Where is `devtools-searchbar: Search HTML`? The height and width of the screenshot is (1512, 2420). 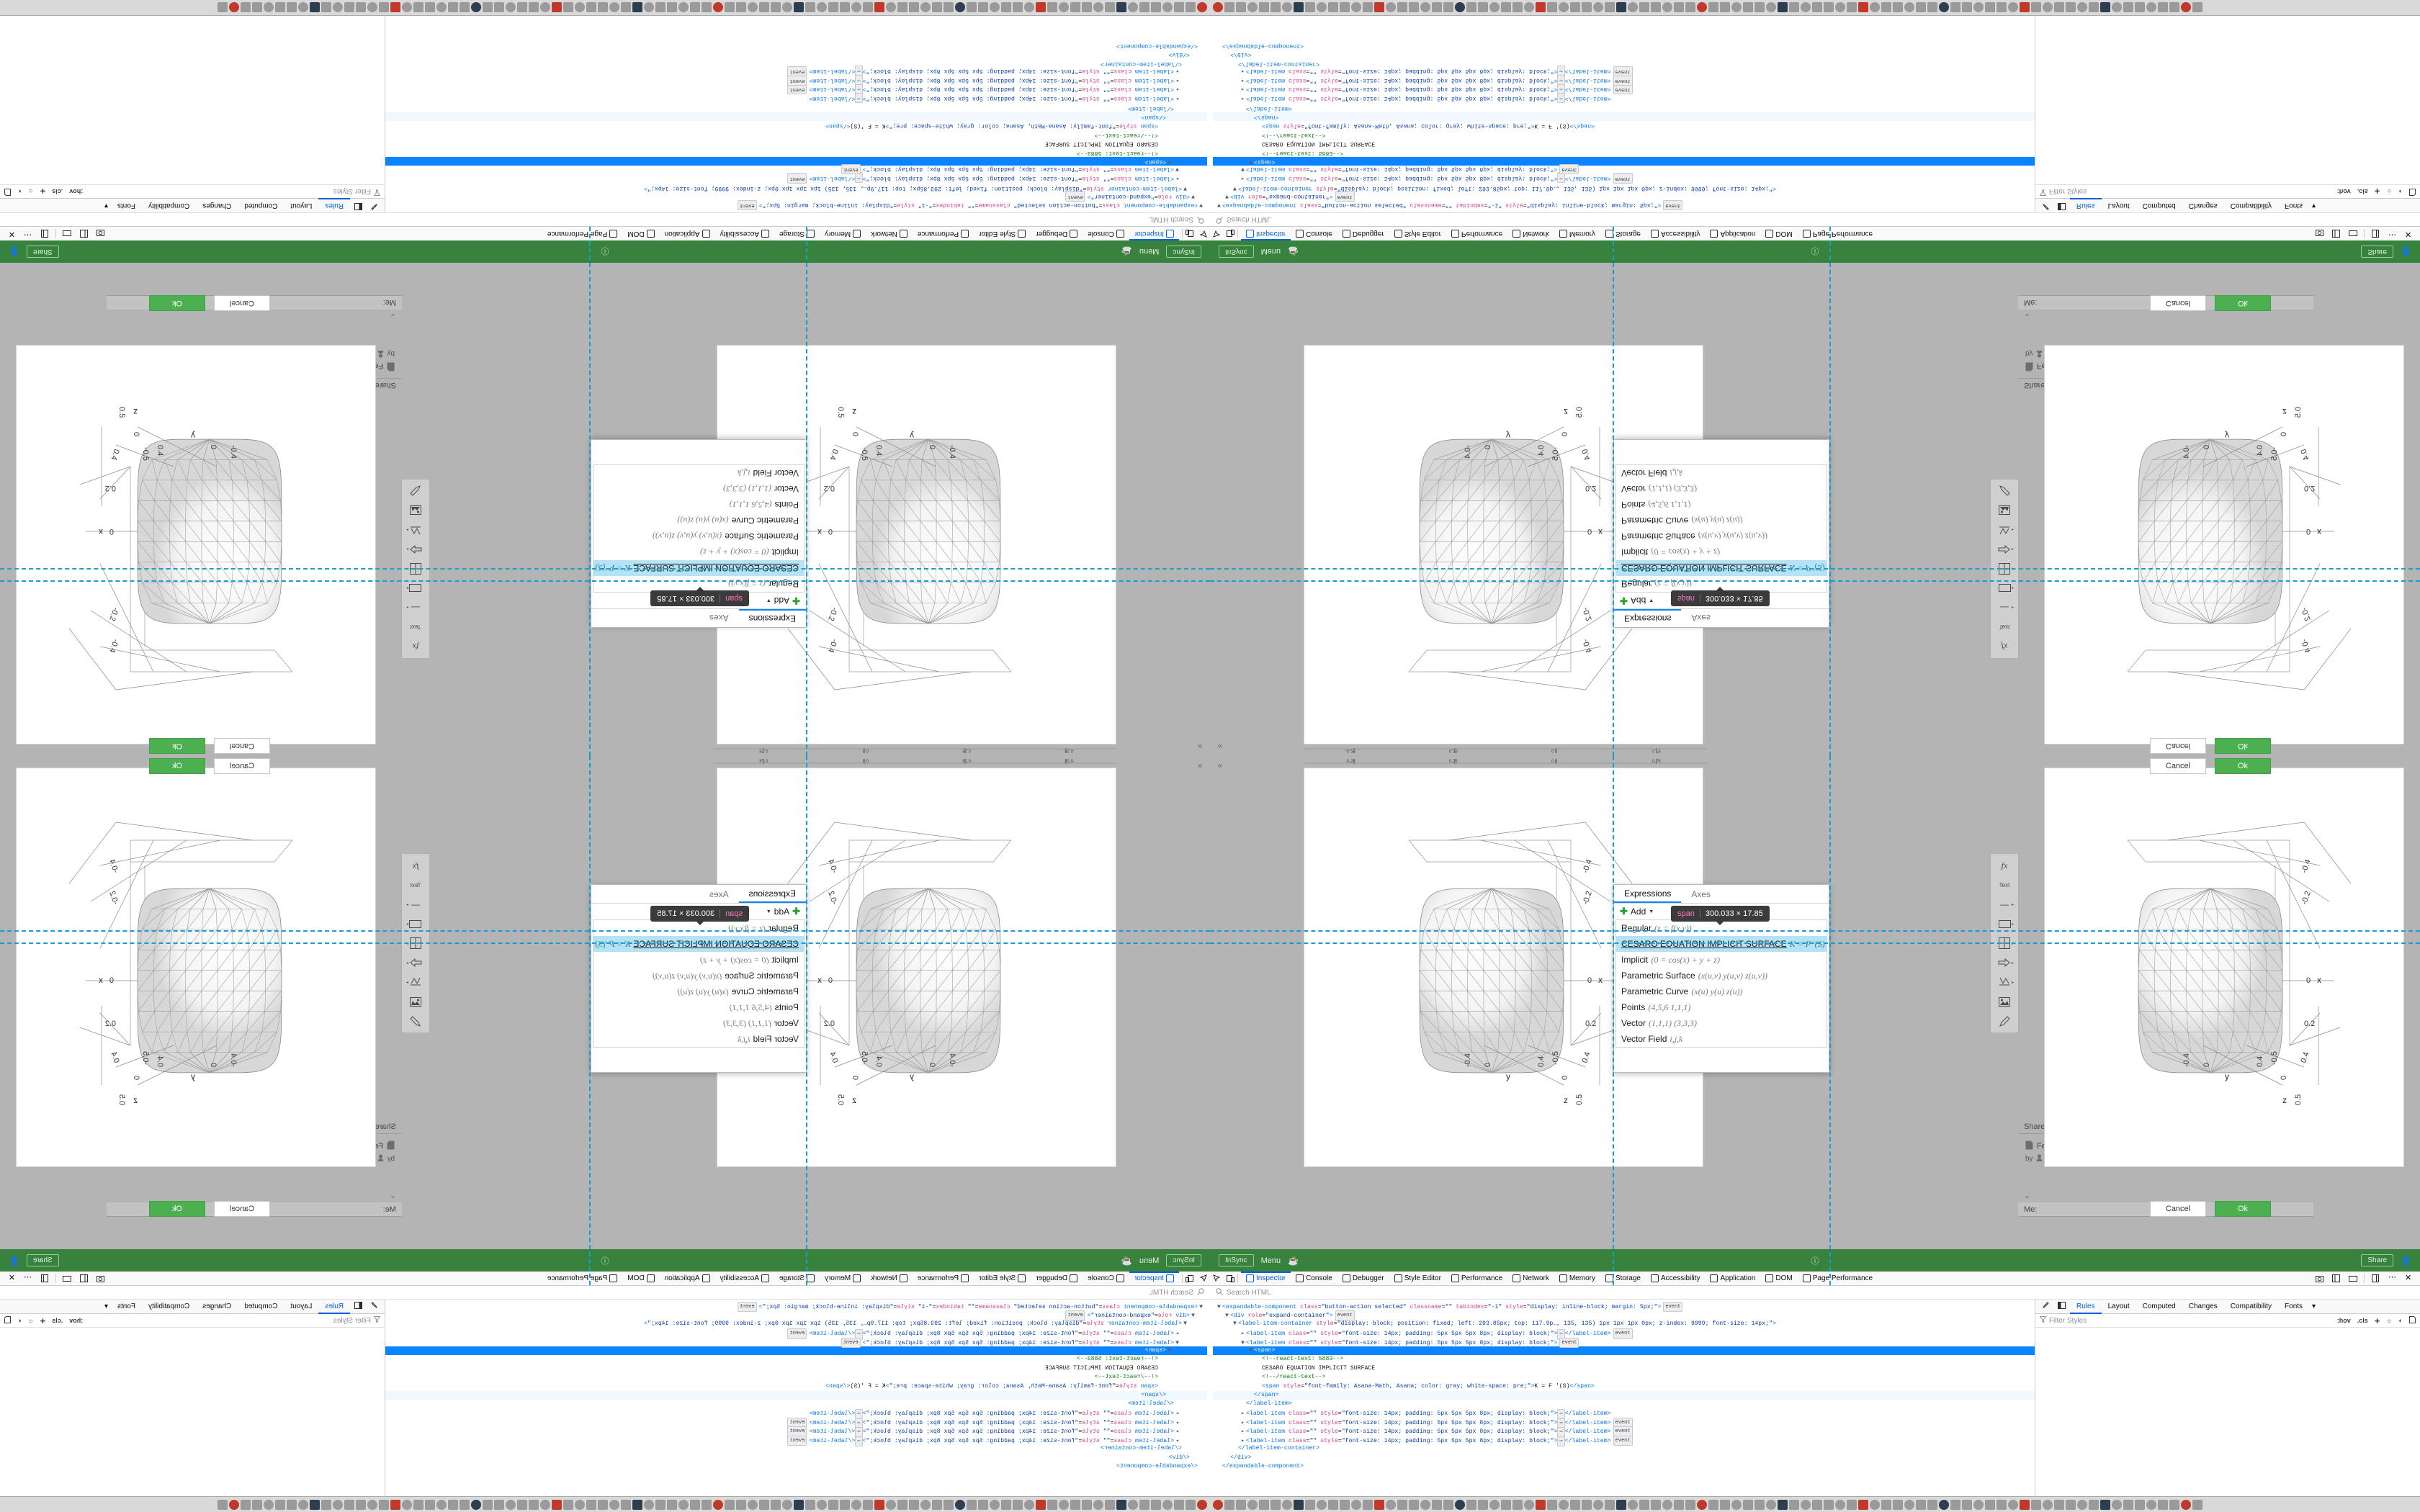
devtools-searchbar: Search HTML is located at coordinates (1815, 1293).